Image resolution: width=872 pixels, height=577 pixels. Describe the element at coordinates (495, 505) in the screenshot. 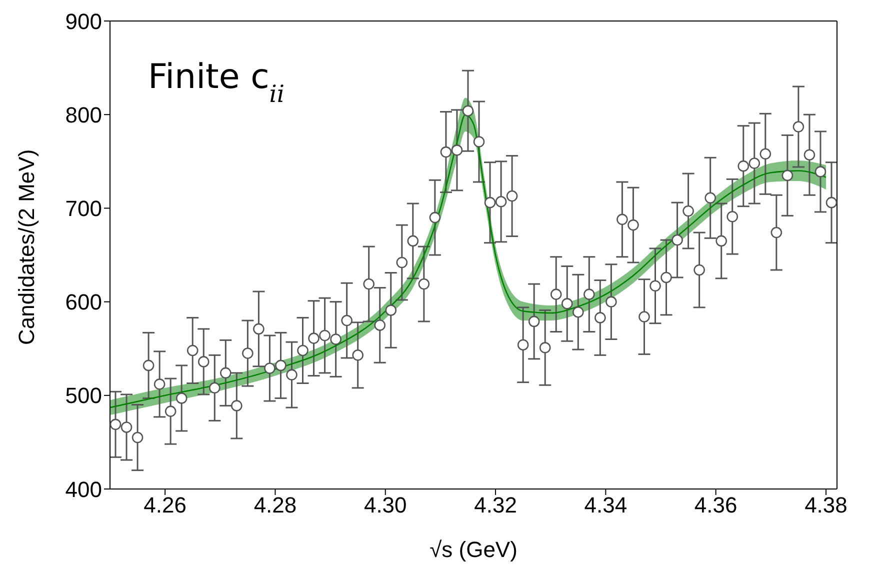

I see `x-tick-label: 4.32` at that location.